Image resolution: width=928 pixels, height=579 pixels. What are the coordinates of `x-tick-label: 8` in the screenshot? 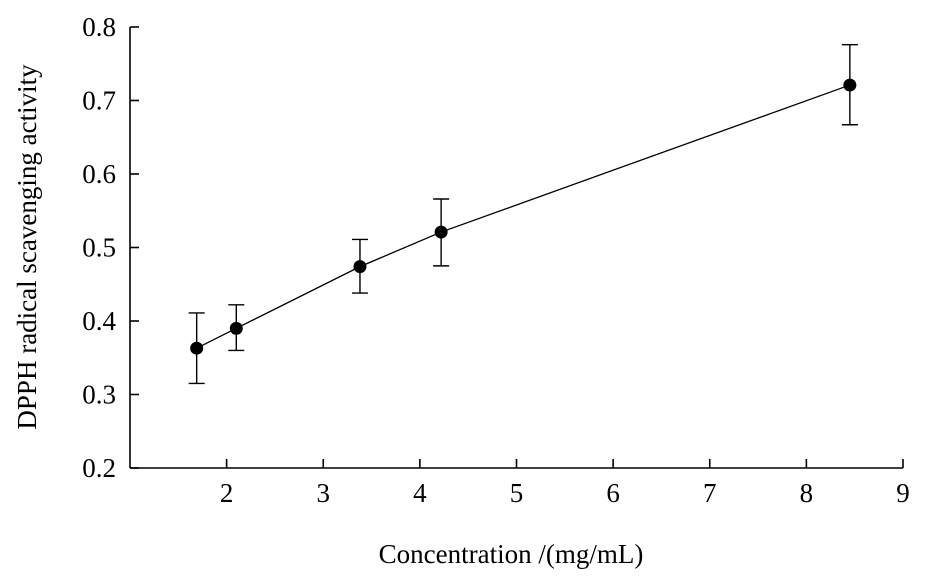 It's located at (807, 493).